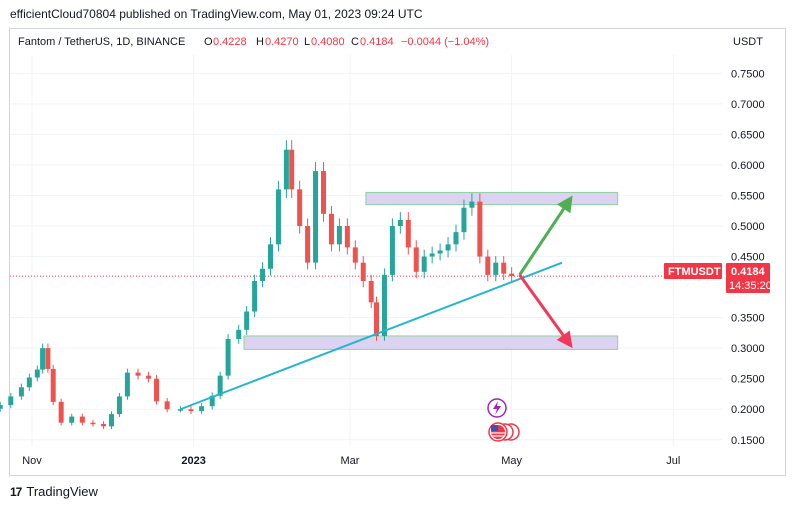 This screenshot has width=797, height=508. I want to click on trendline, so click(371, 336).